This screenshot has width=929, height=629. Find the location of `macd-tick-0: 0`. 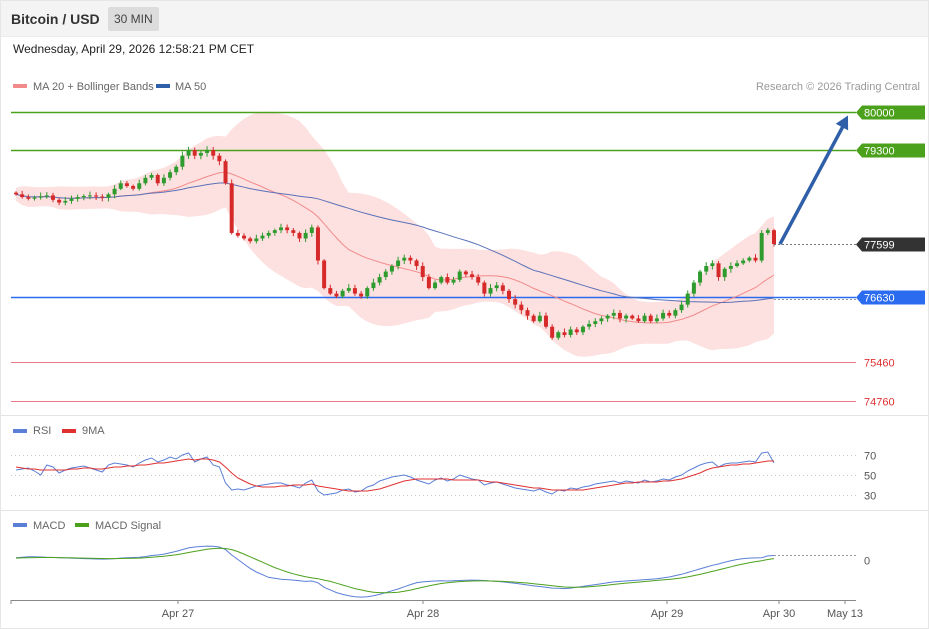

macd-tick-0: 0 is located at coordinates (867, 561).